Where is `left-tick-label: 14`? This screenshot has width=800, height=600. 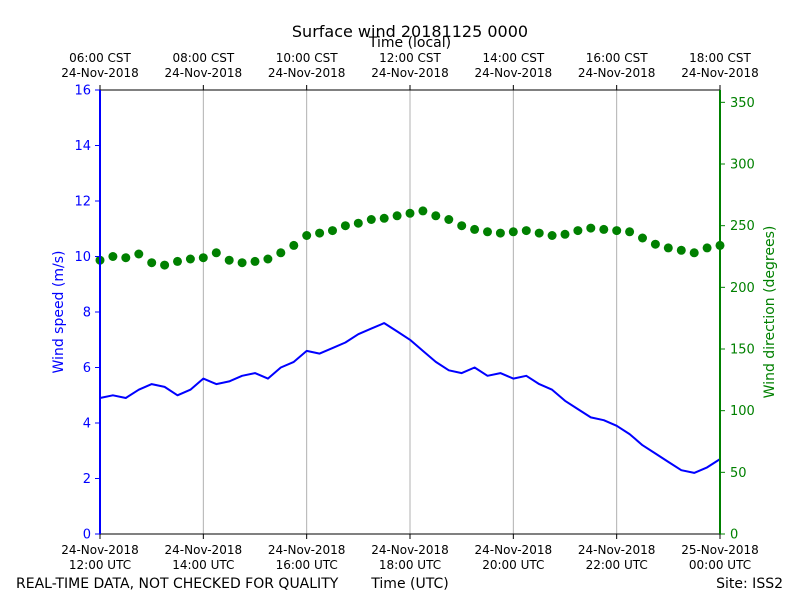 left-tick-label: 14 is located at coordinates (82, 146).